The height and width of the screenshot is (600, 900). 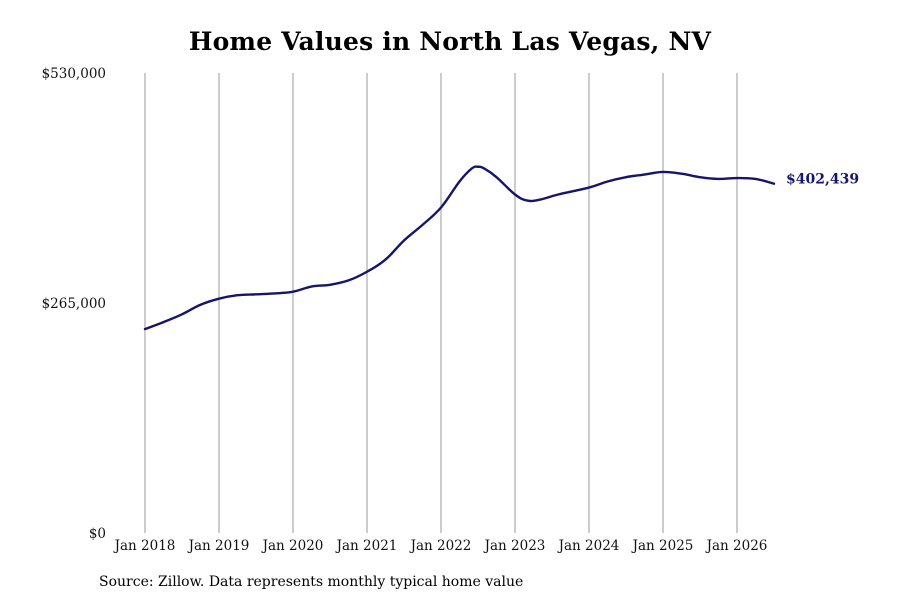 What do you see at coordinates (514, 546) in the screenshot?
I see `x-tick-label: Jan 2023` at bounding box center [514, 546].